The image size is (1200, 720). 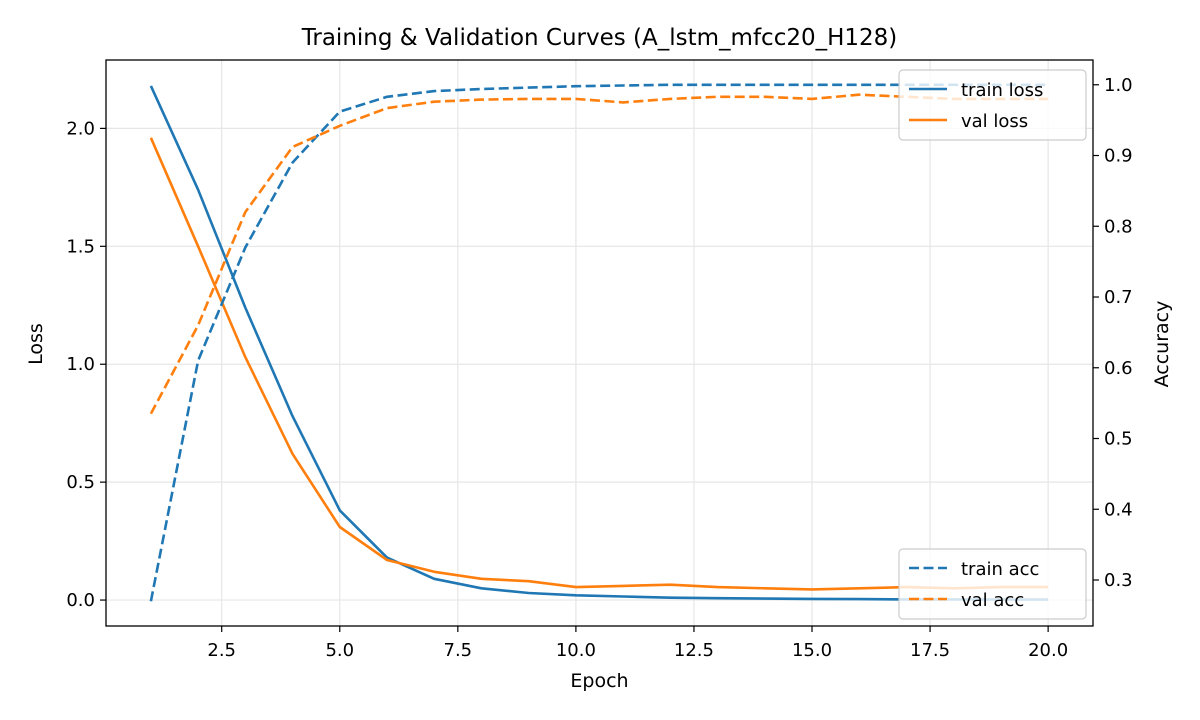 I want to click on x-tick-label: 20.0, so click(x=1048, y=650).